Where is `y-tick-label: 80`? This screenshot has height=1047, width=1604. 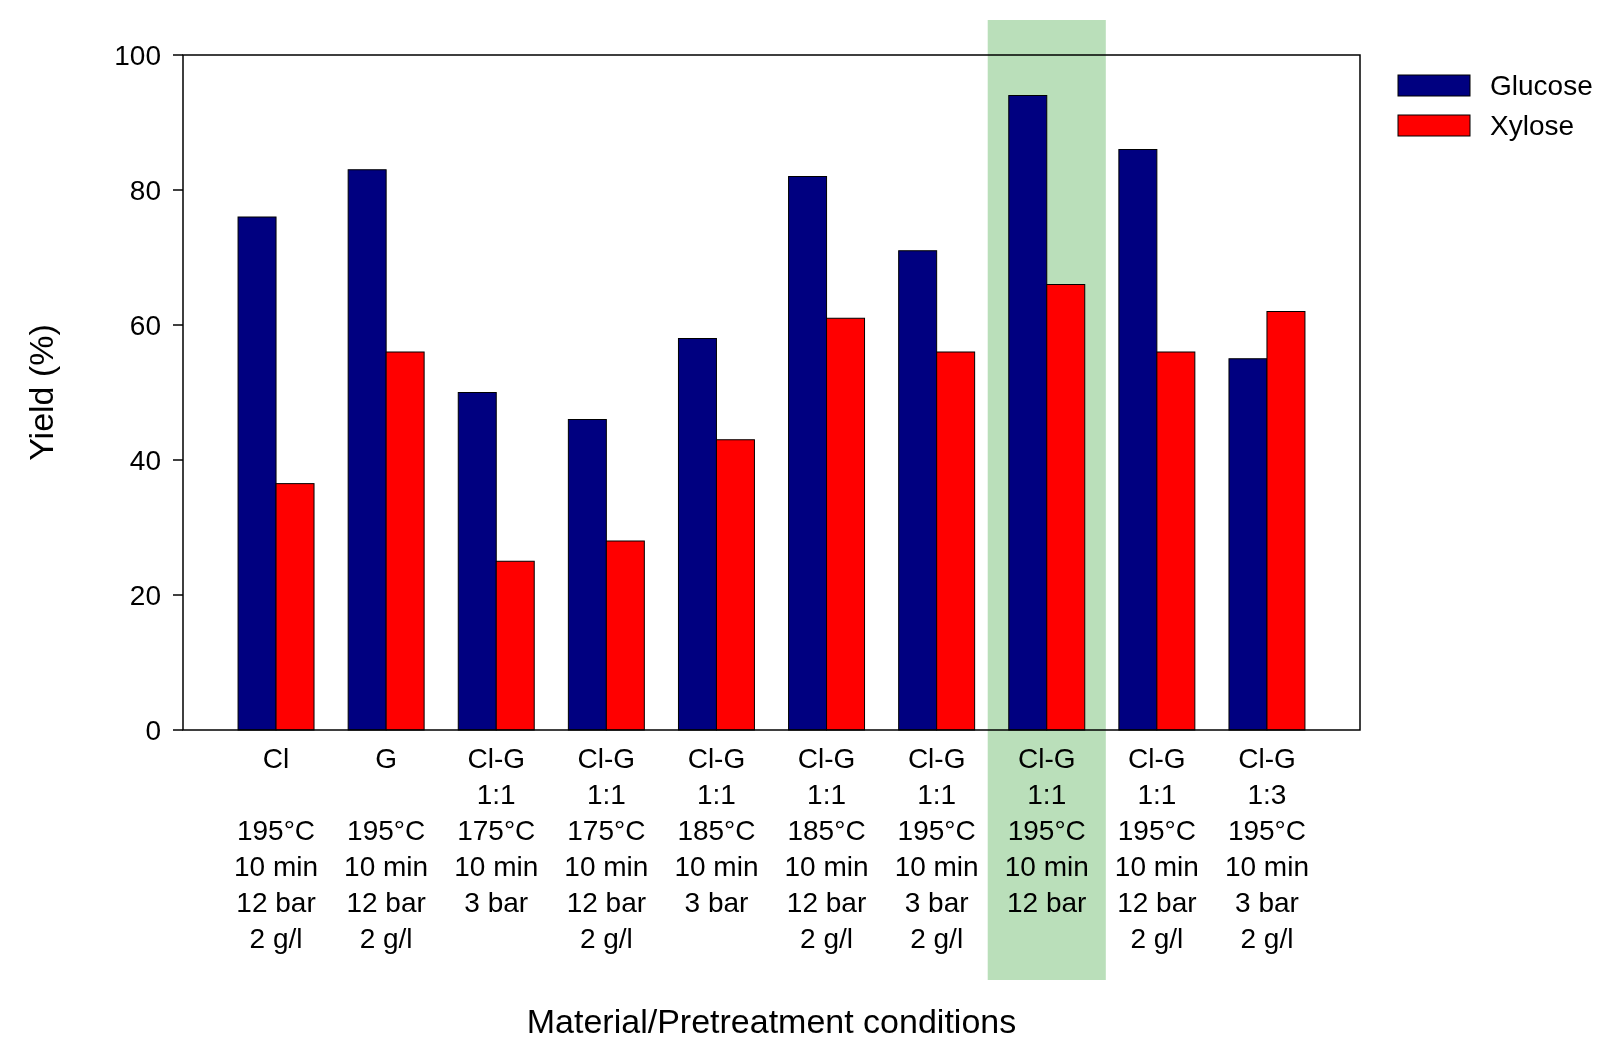 y-tick-label: 80 is located at coordinates (145, 190).